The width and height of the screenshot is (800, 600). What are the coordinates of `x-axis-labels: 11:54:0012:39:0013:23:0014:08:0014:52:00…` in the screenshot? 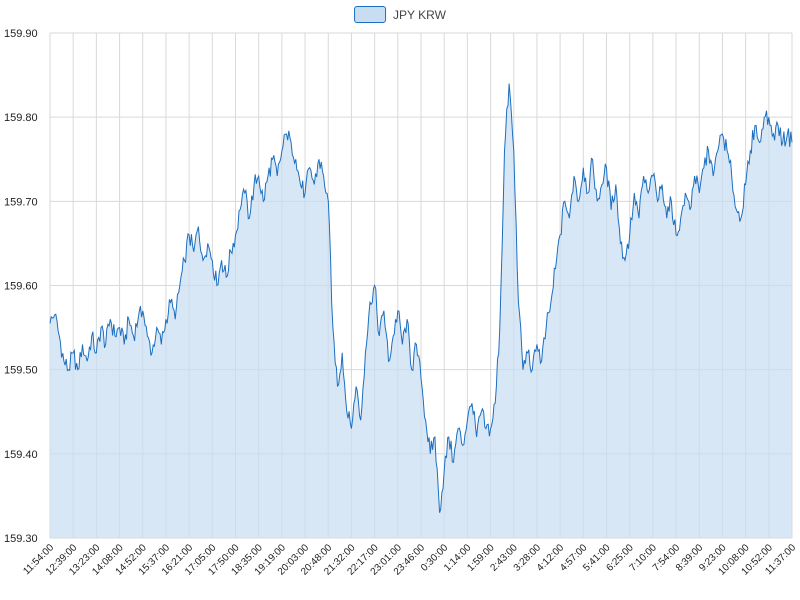 It's located at (409, 560).